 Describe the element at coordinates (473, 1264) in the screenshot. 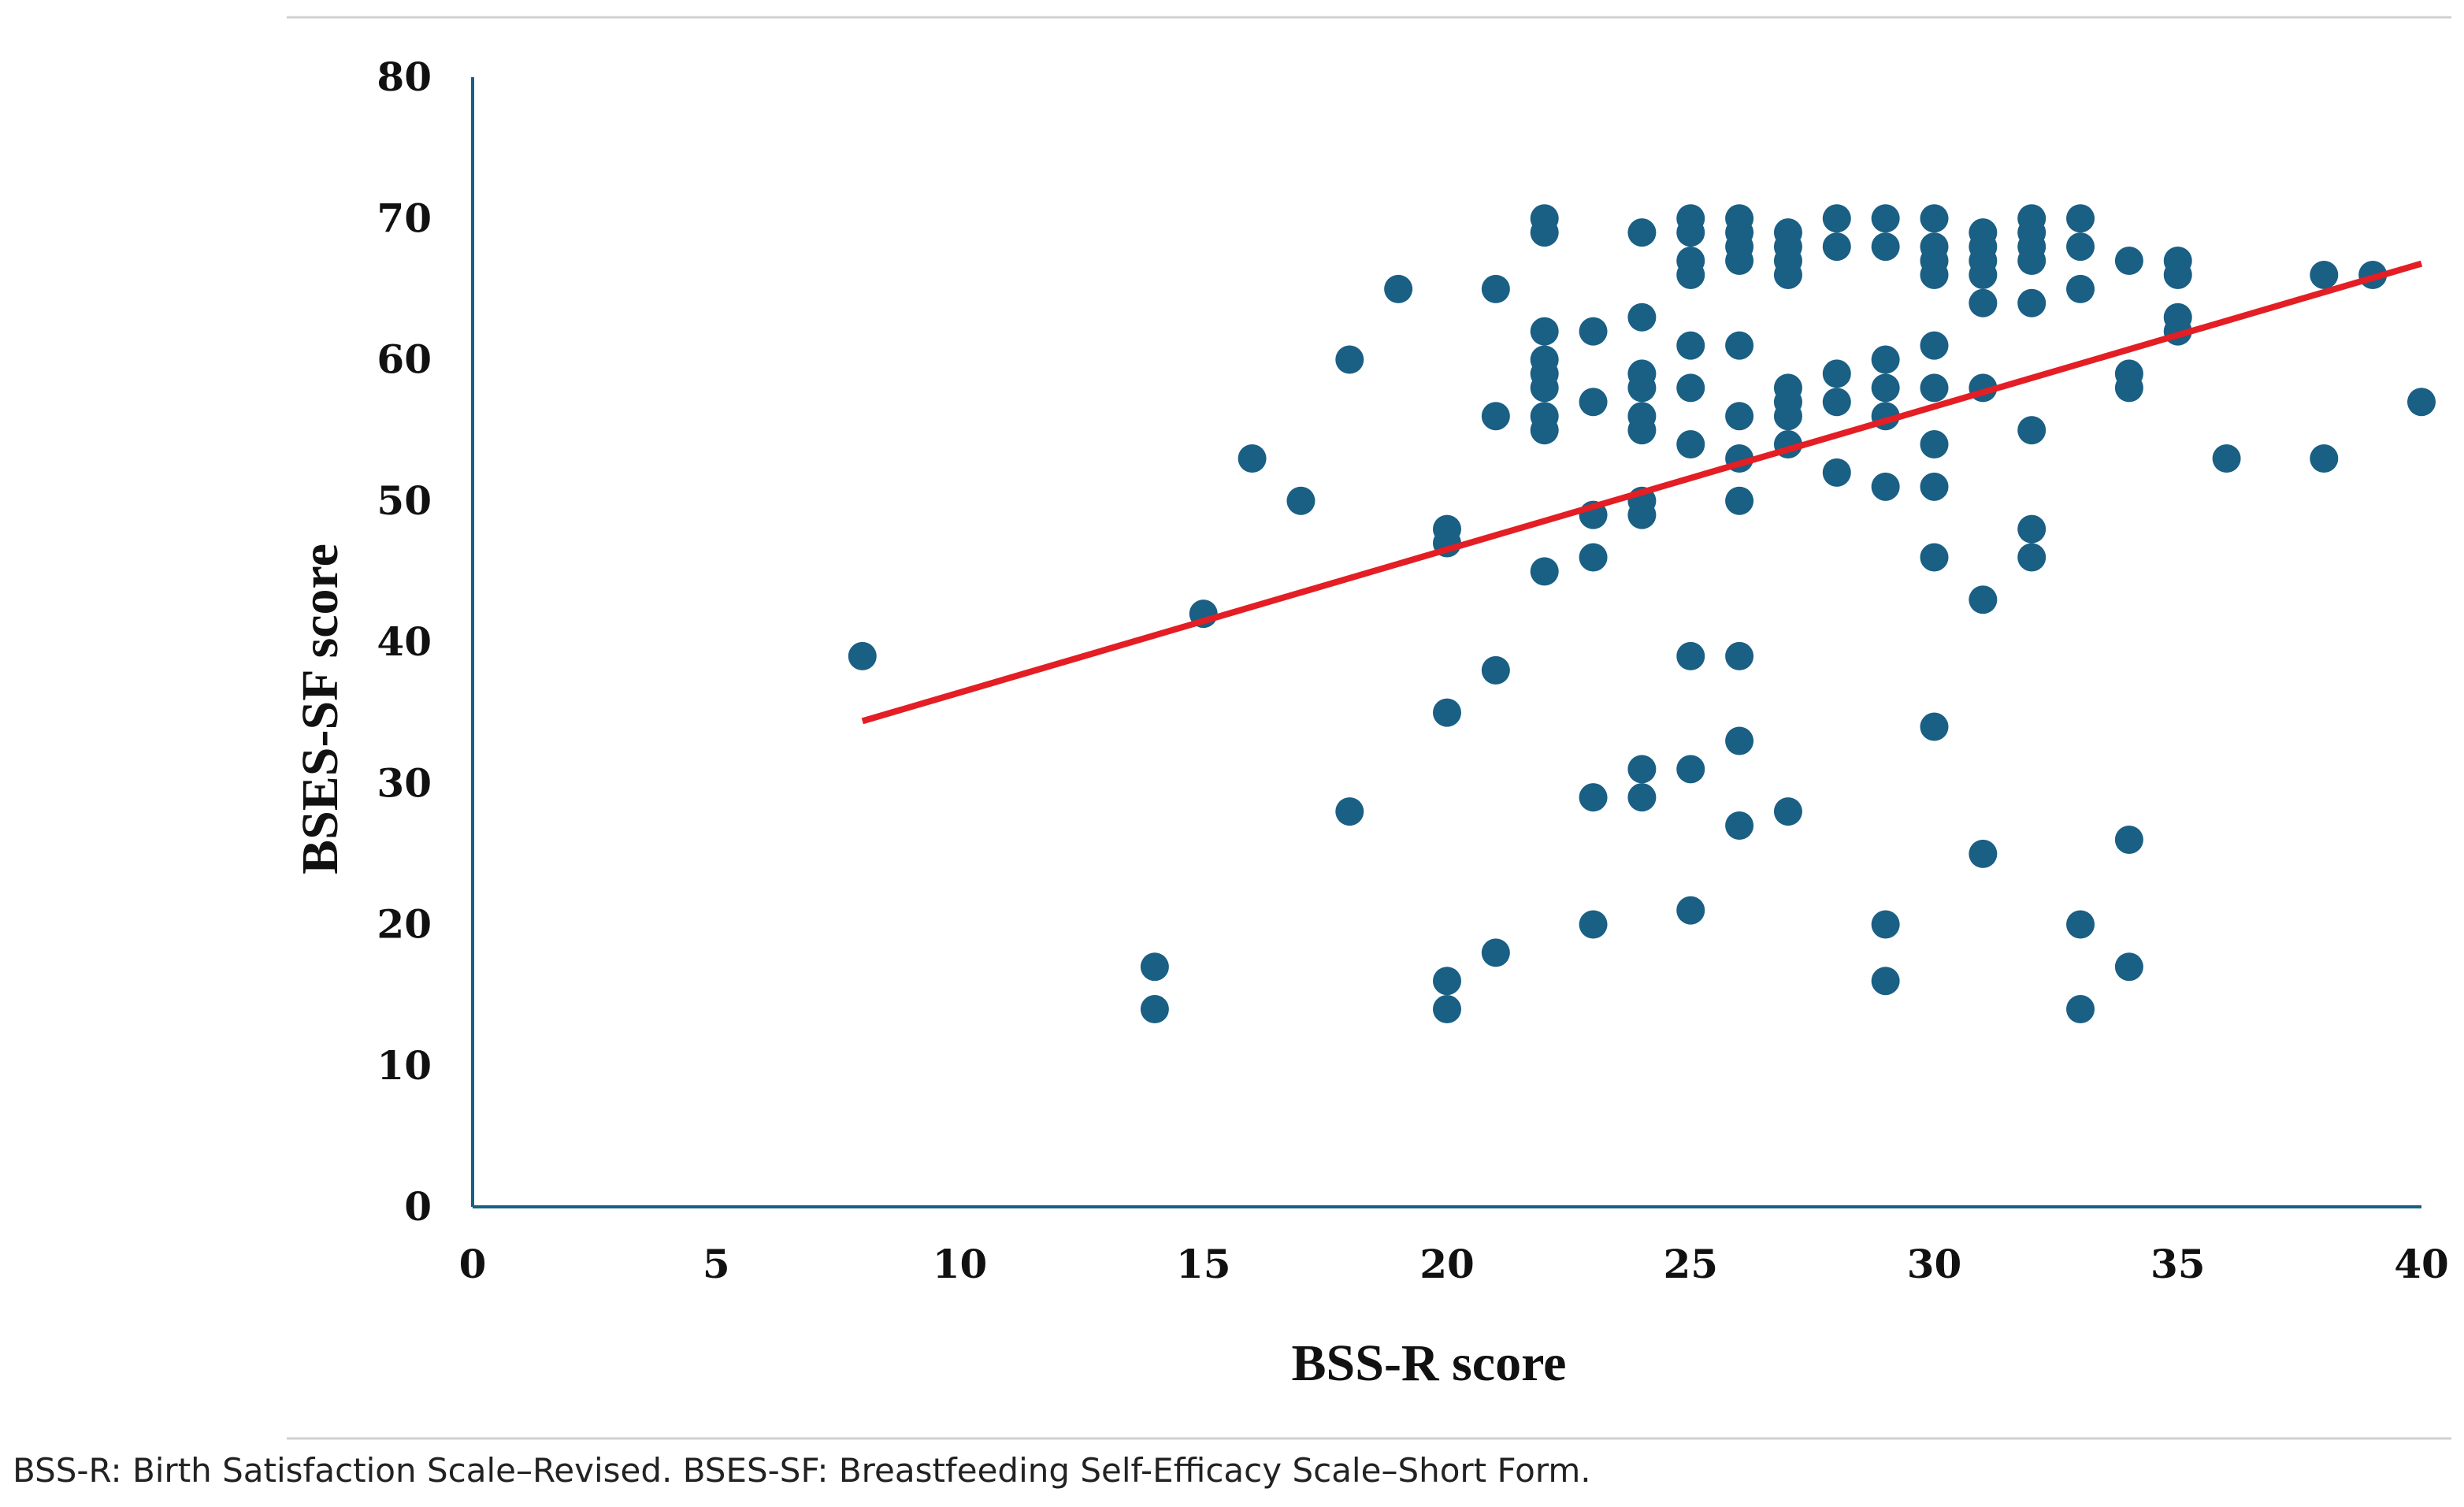

I see `x-tick-label: 0` at that location.